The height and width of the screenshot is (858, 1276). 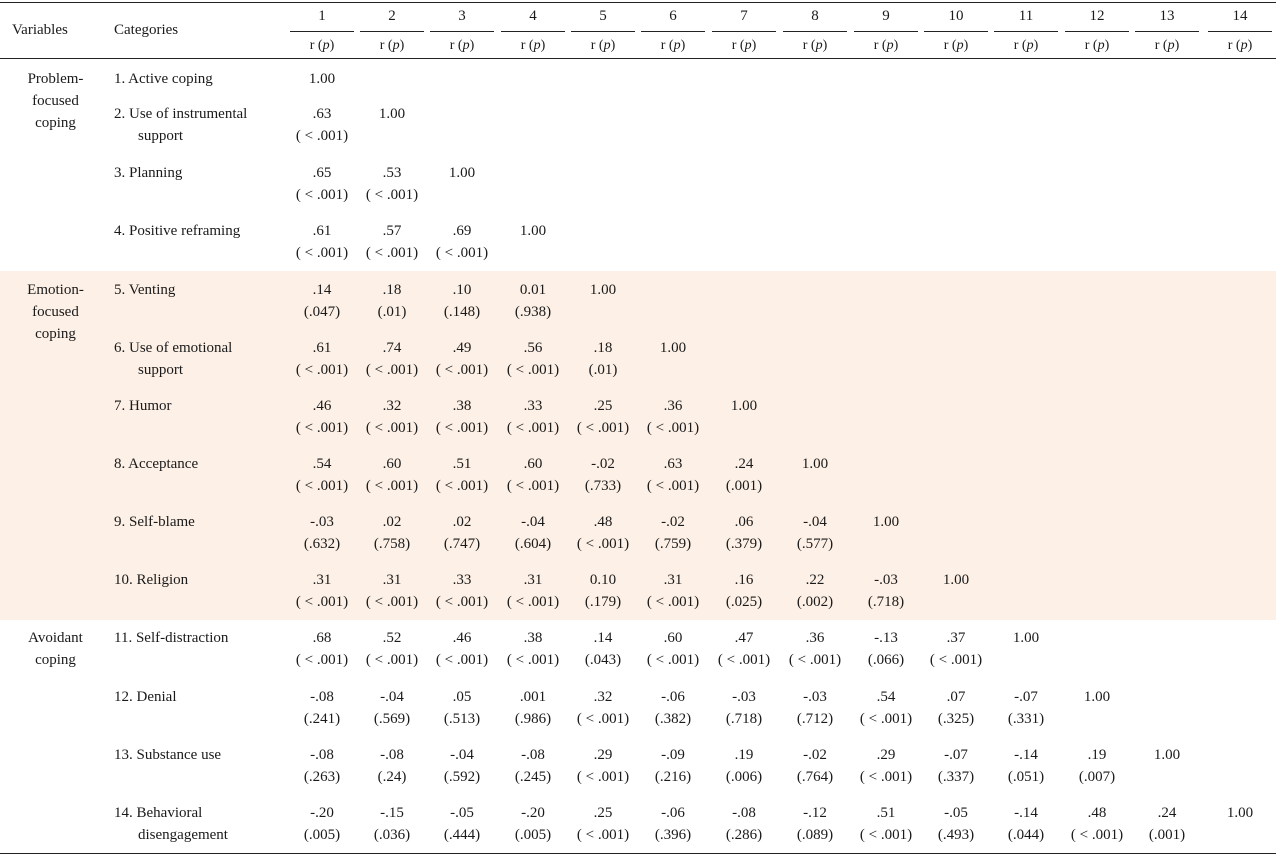 What do you see at coordinates (815, 719) in the screenshot?
I see `cell-p-value: (.712)` at bounding box center [815, 719].